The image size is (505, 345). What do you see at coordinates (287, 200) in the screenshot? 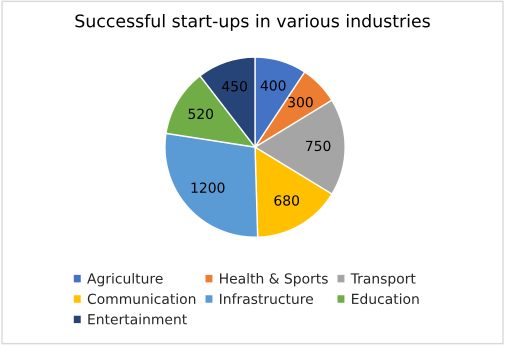
I see `data-label: 680` at bounding box center [287, 200].